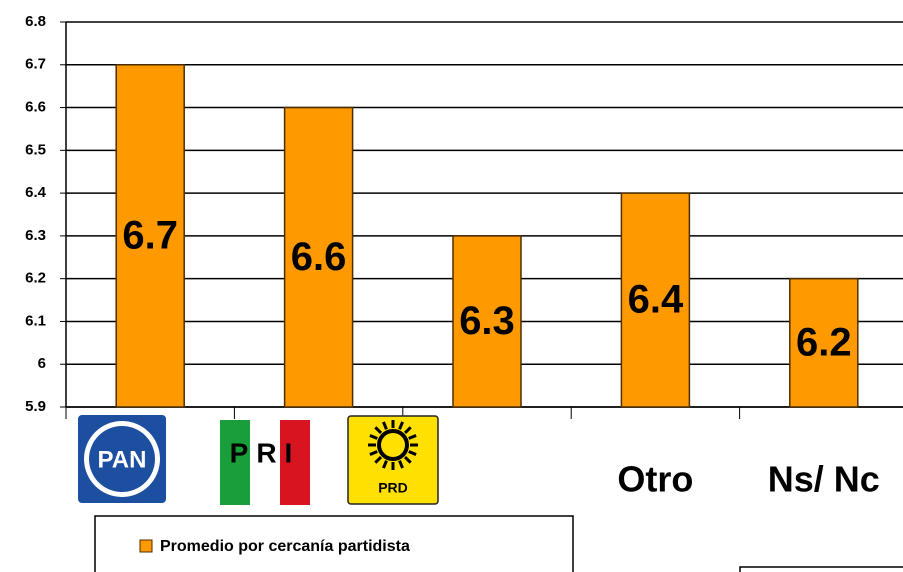 This screenshot has height=572, width=903. I want to click on x-tick-label: PRI, so click(265, 452).